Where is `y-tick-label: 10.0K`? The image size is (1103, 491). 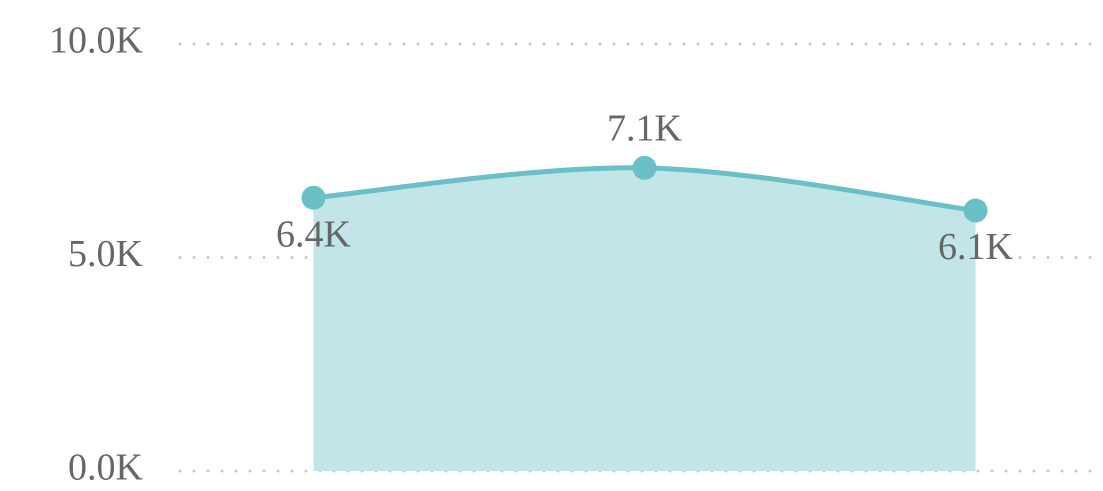
y-tick-label: 10.0K is located at coordinates (96, 41).